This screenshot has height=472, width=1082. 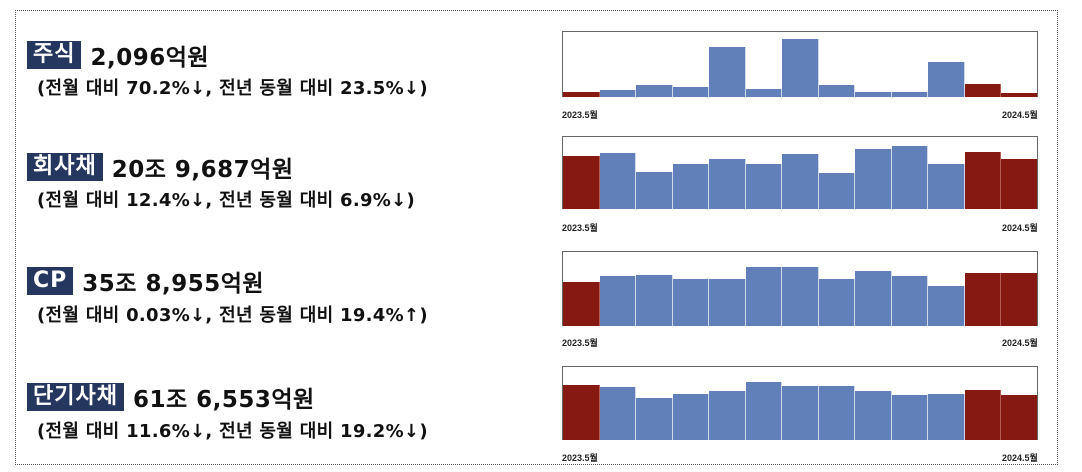 What do you see at coordinates (150, 58) in the screenshot?
I see `section-amount: 2,096억원` at bounding box center [150, 58].